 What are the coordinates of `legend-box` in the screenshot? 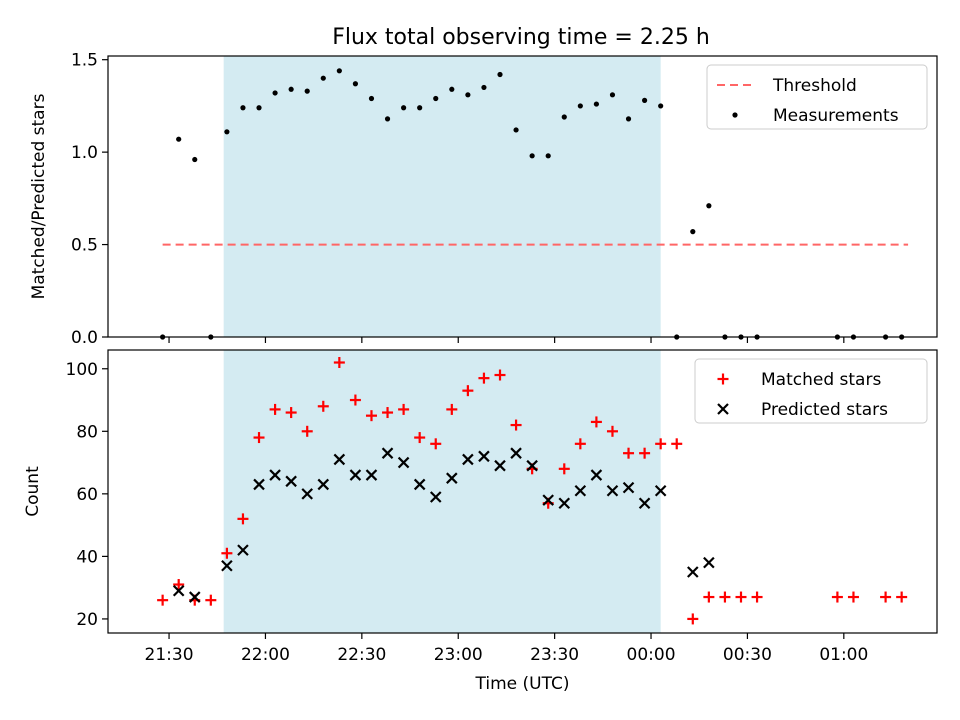 It's located at (817, 97).